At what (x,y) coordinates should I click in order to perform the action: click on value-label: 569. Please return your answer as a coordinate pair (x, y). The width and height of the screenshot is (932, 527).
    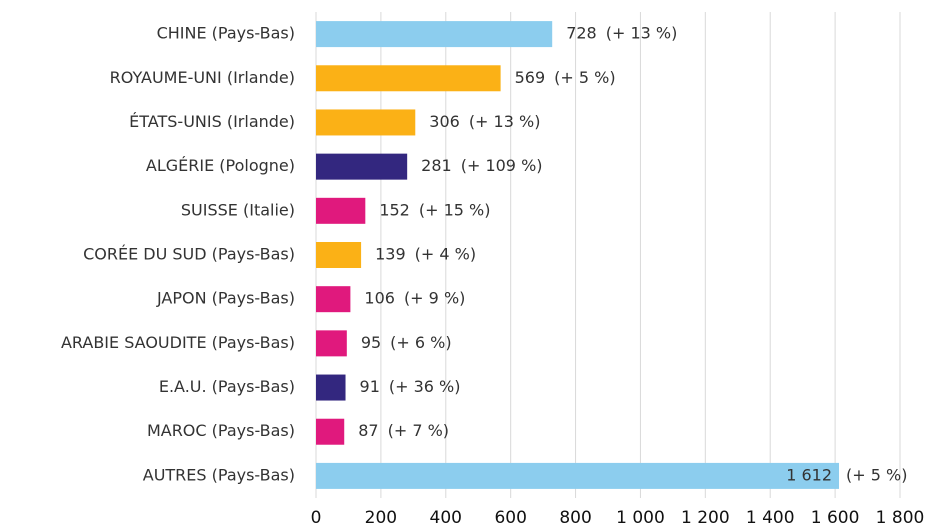
    Looking at the image, I should click on (530, 77).